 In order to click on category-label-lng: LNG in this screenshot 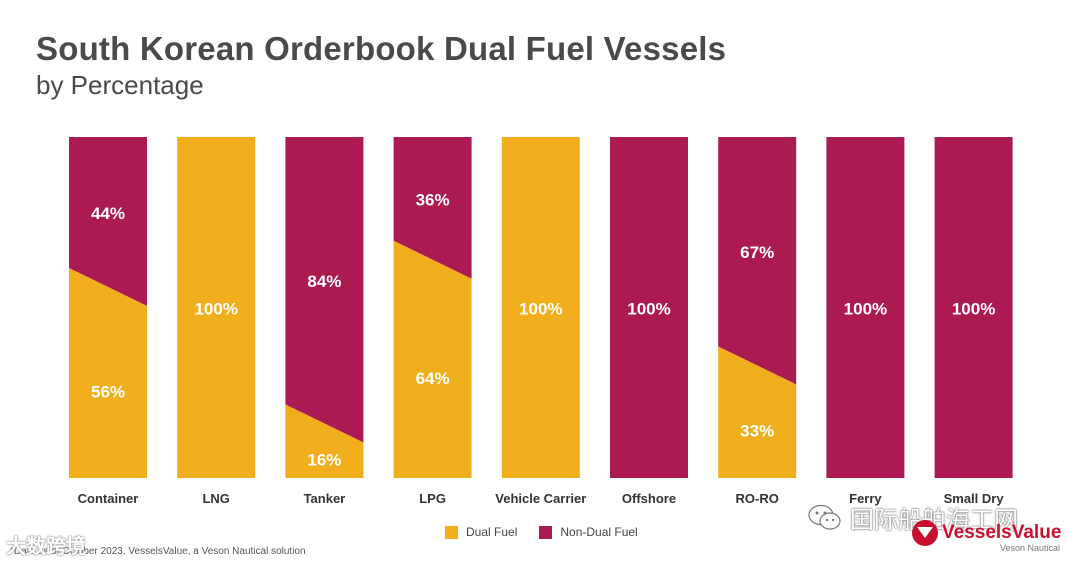, I will do `click(215, 498)`.